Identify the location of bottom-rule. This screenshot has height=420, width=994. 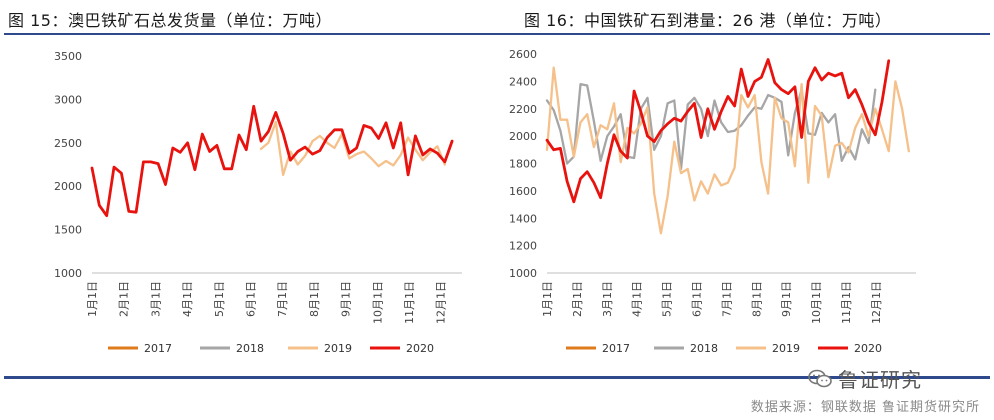
(497, 377).